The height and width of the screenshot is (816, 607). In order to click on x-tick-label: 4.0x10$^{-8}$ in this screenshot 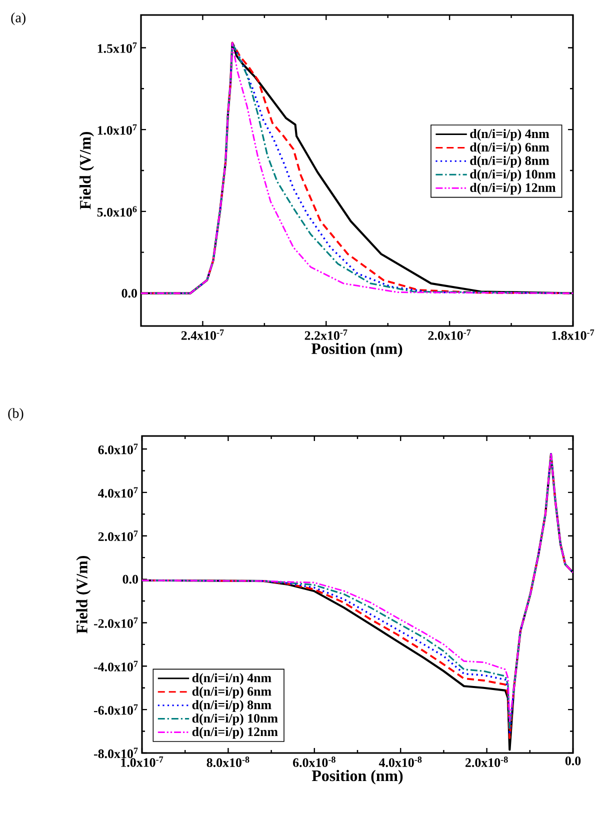, I will do `click(400, 762)`.